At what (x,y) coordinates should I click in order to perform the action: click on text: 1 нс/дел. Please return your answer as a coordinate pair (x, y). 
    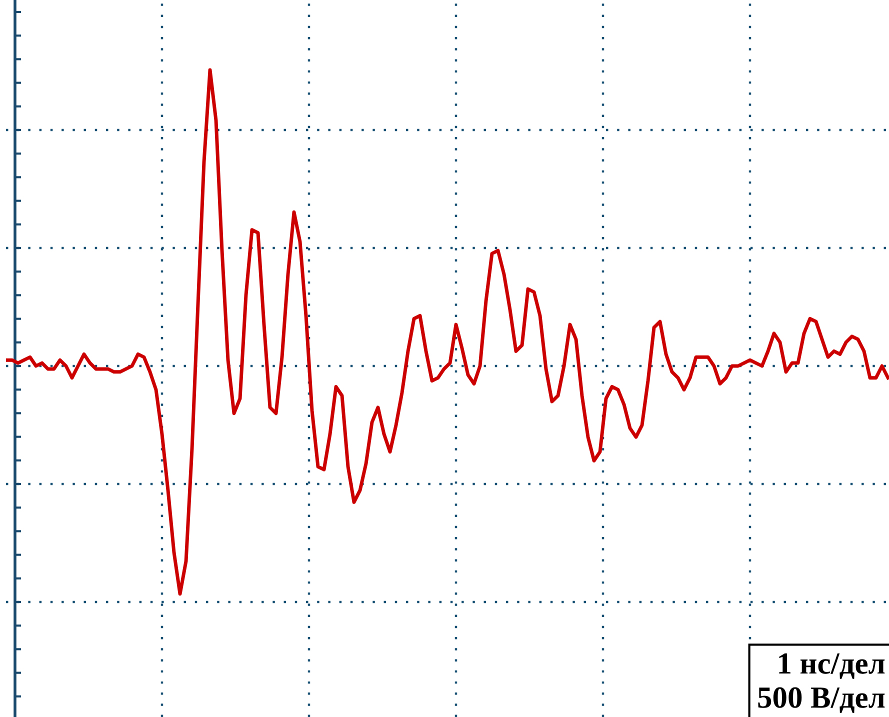
    Looking at the image, I should click on (832, 666).